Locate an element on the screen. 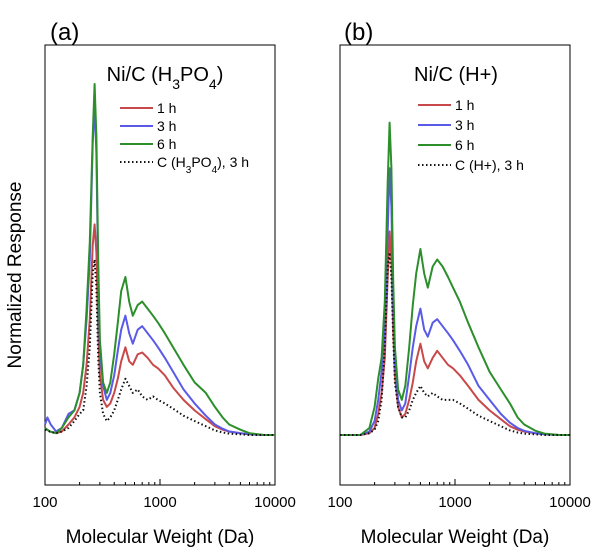 The image size is (596, 553). legend-label: C (H+), 3 h is located at coordinates (489, 165).